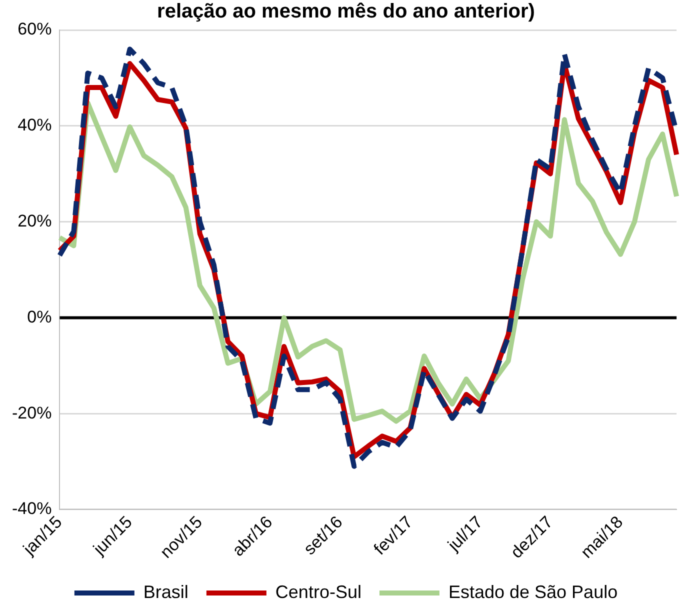  What do you see at coordinates (346, 11) in the screenshot?
I see `chart-title: relação ao mesmo mês do ano anterior)` at bounding box center [346, 11].